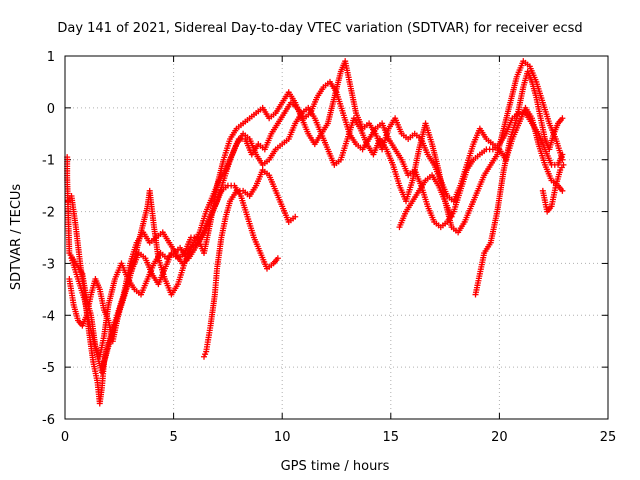 Image resolution: width=640 pixels, height=480 pixels. Describe the element at coordinates (391, 437) in the screenshot. I see `x-tick-label: 15` at that location.